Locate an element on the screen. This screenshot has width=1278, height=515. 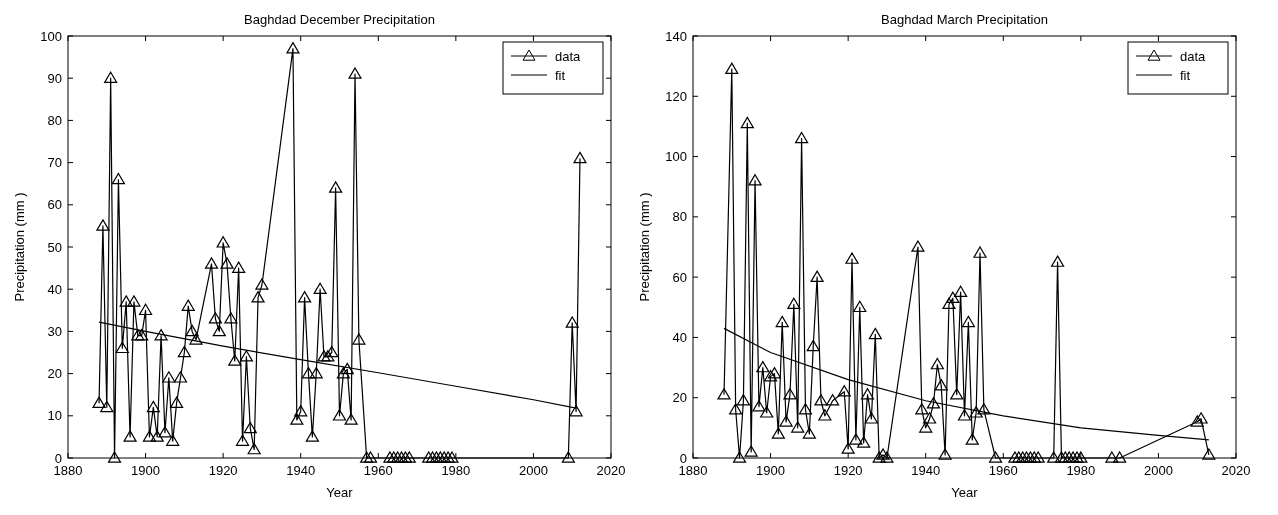
y-tick-label: 140 is located at coordinates (676, 36).